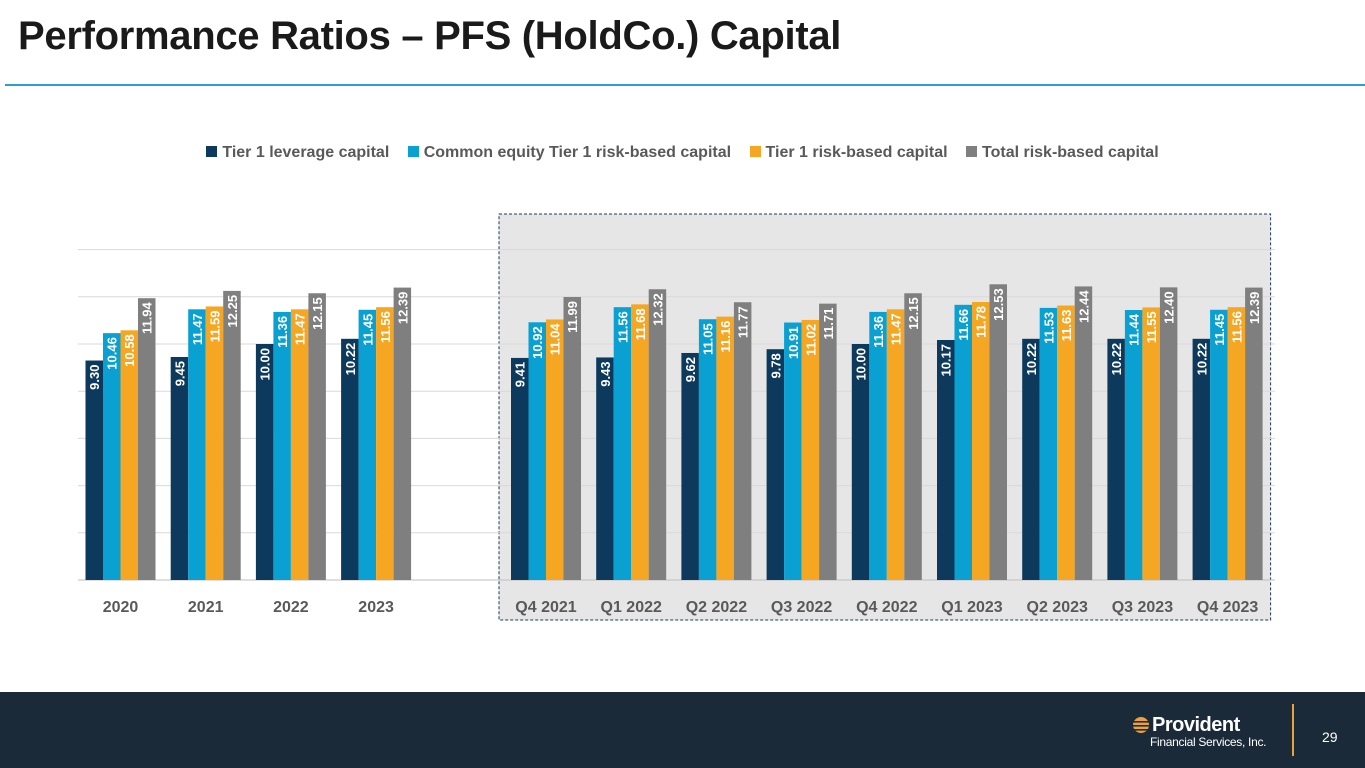 This screenshot has width=1365, height=768. Describe the element at coordinates (886, 607) in the screenshot. I see `x-tick-label: Q4 2022` at that location.